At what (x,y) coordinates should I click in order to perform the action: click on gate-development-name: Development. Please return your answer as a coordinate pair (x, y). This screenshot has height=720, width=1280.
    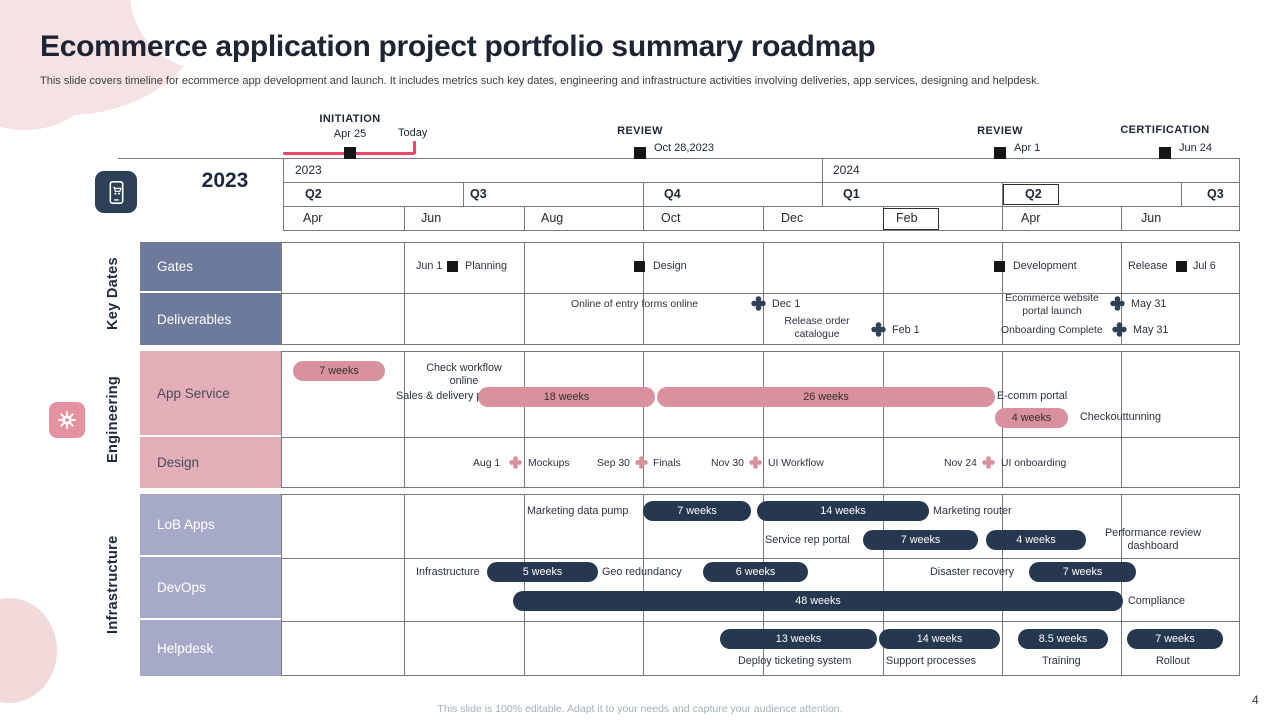
    Looking at the image, I should click on (1045, 266).